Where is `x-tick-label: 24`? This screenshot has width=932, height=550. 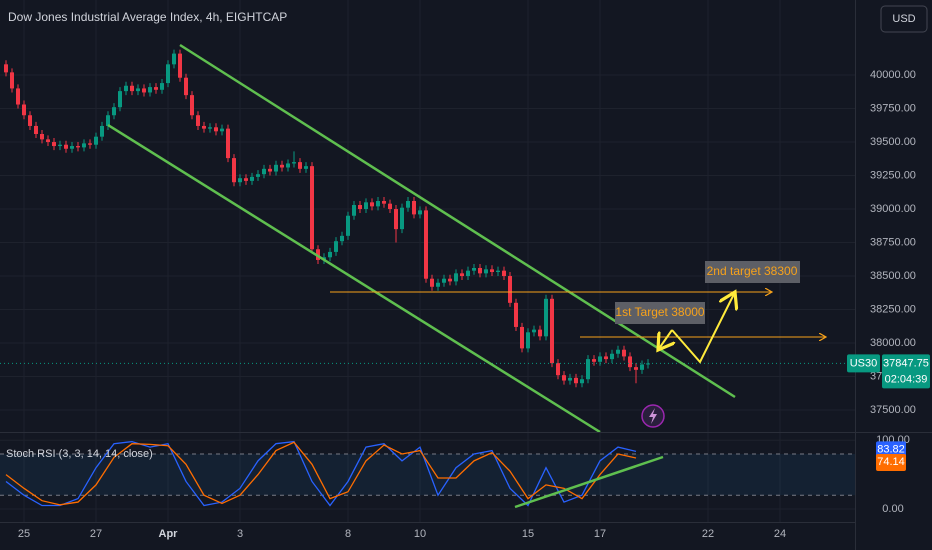 x-tick-label: 24 is located at coordinates (780, 534).